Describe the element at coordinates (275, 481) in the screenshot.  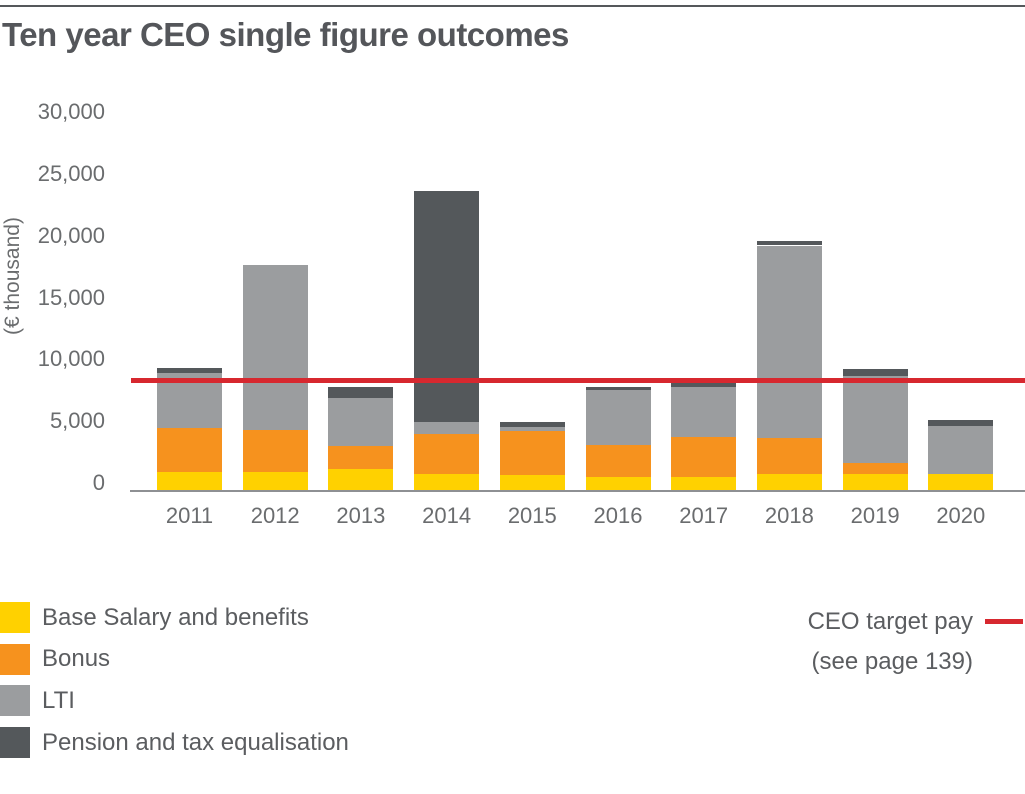
I see `bar-segment-2012-base-salary-and-benefits` at that location.